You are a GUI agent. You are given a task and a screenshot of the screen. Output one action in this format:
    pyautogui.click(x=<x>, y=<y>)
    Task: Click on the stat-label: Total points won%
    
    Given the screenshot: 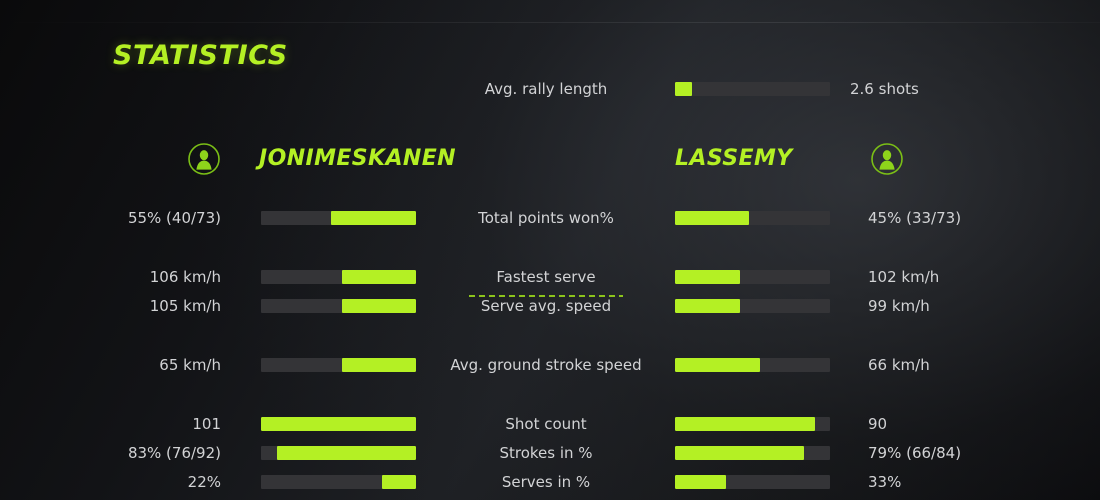 What is the action you would take?
    pyautogui.click(x=546, y=218)
    